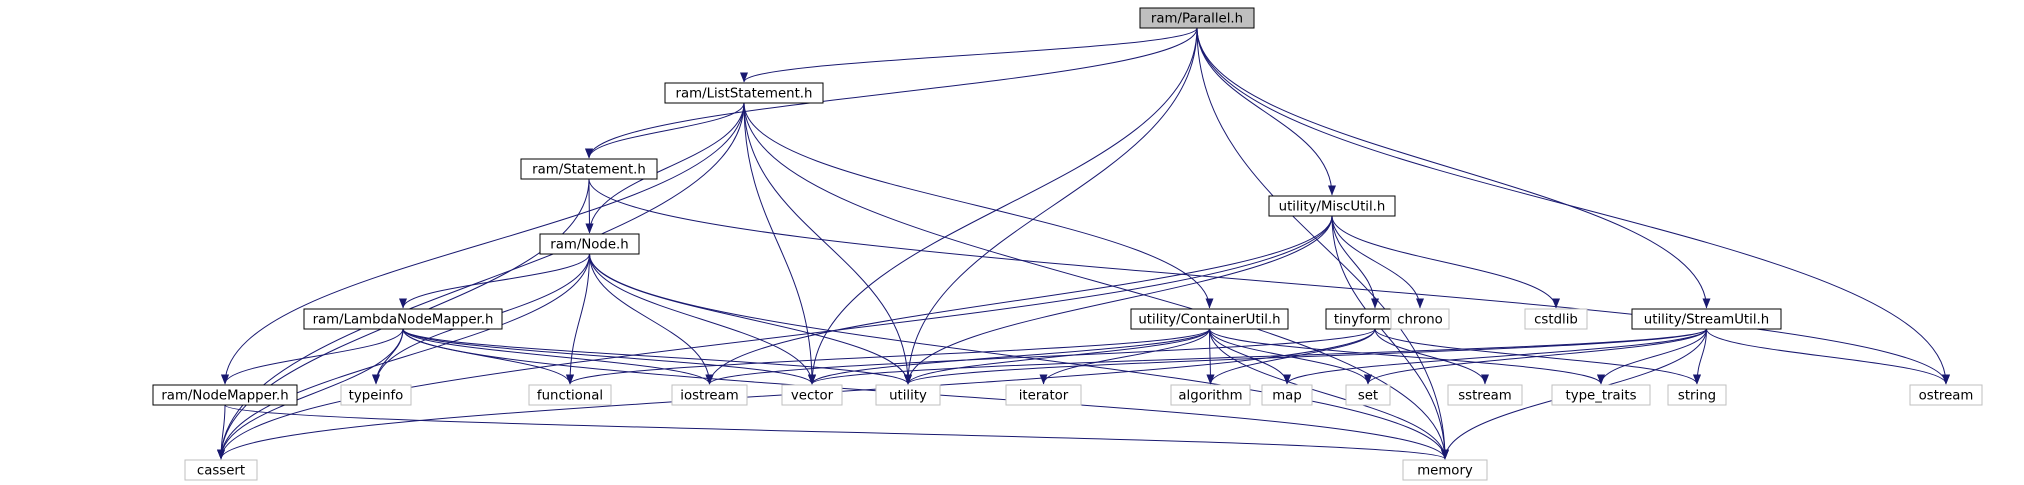 This screenshot has width=2024, height=485. I want to click on node-statement: ram/Statement.h, so click(589, 169).